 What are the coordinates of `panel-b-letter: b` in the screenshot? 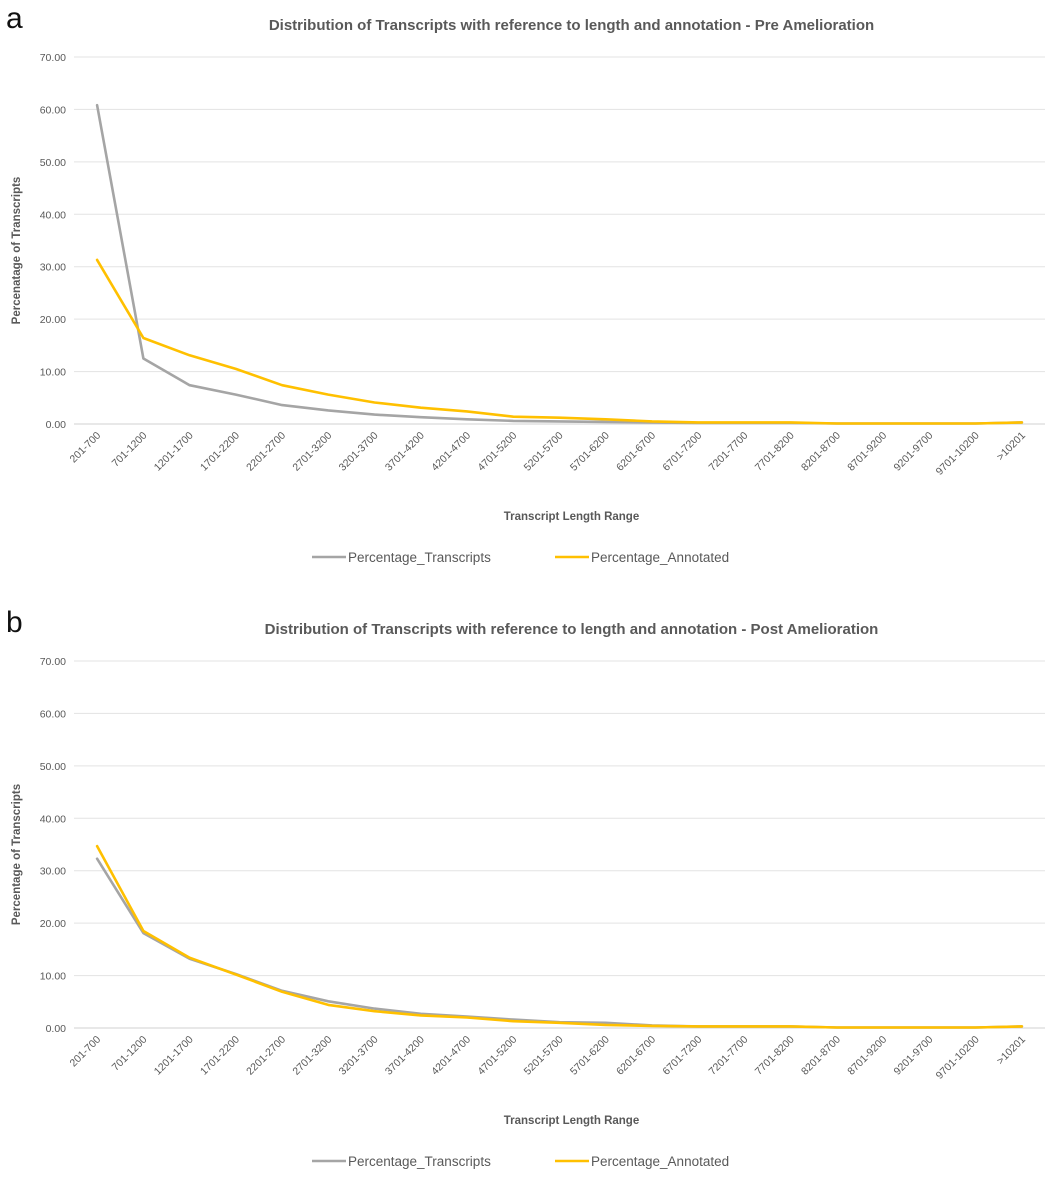 It's located at (14, 622).